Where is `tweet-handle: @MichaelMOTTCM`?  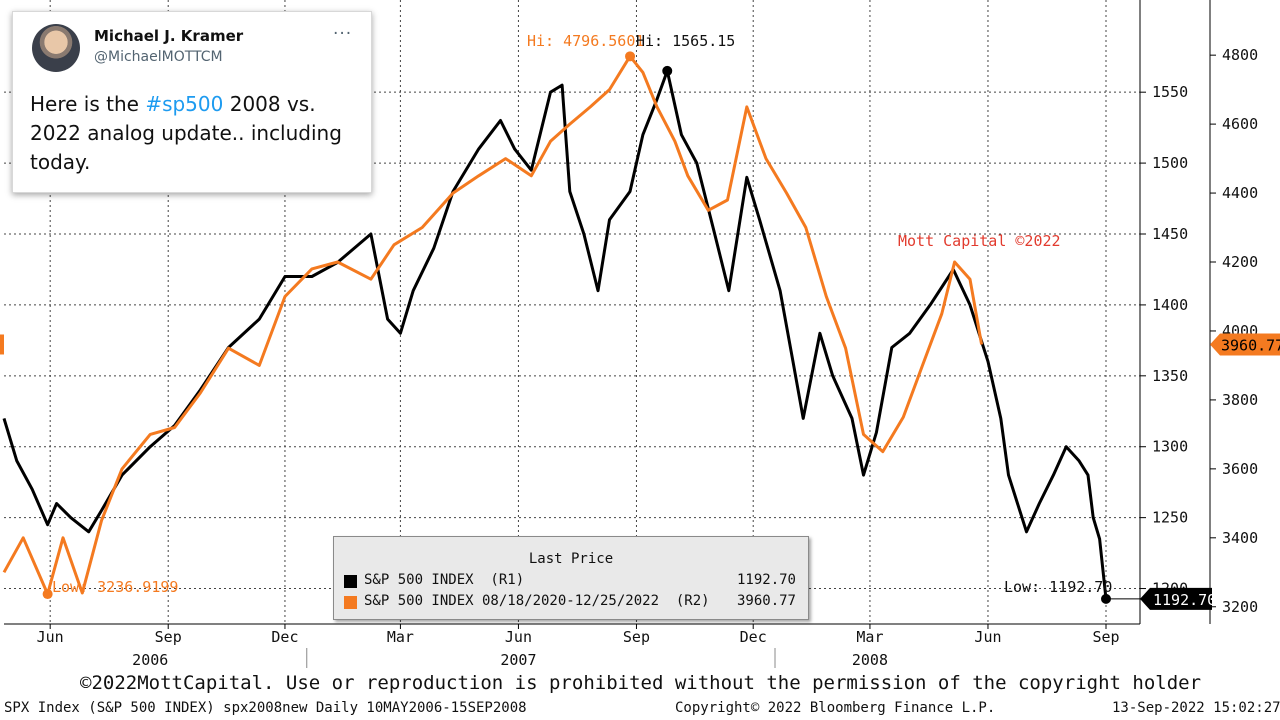 tweet-handle: @MichaelMOTTCM is located at coordinates (158, 57).